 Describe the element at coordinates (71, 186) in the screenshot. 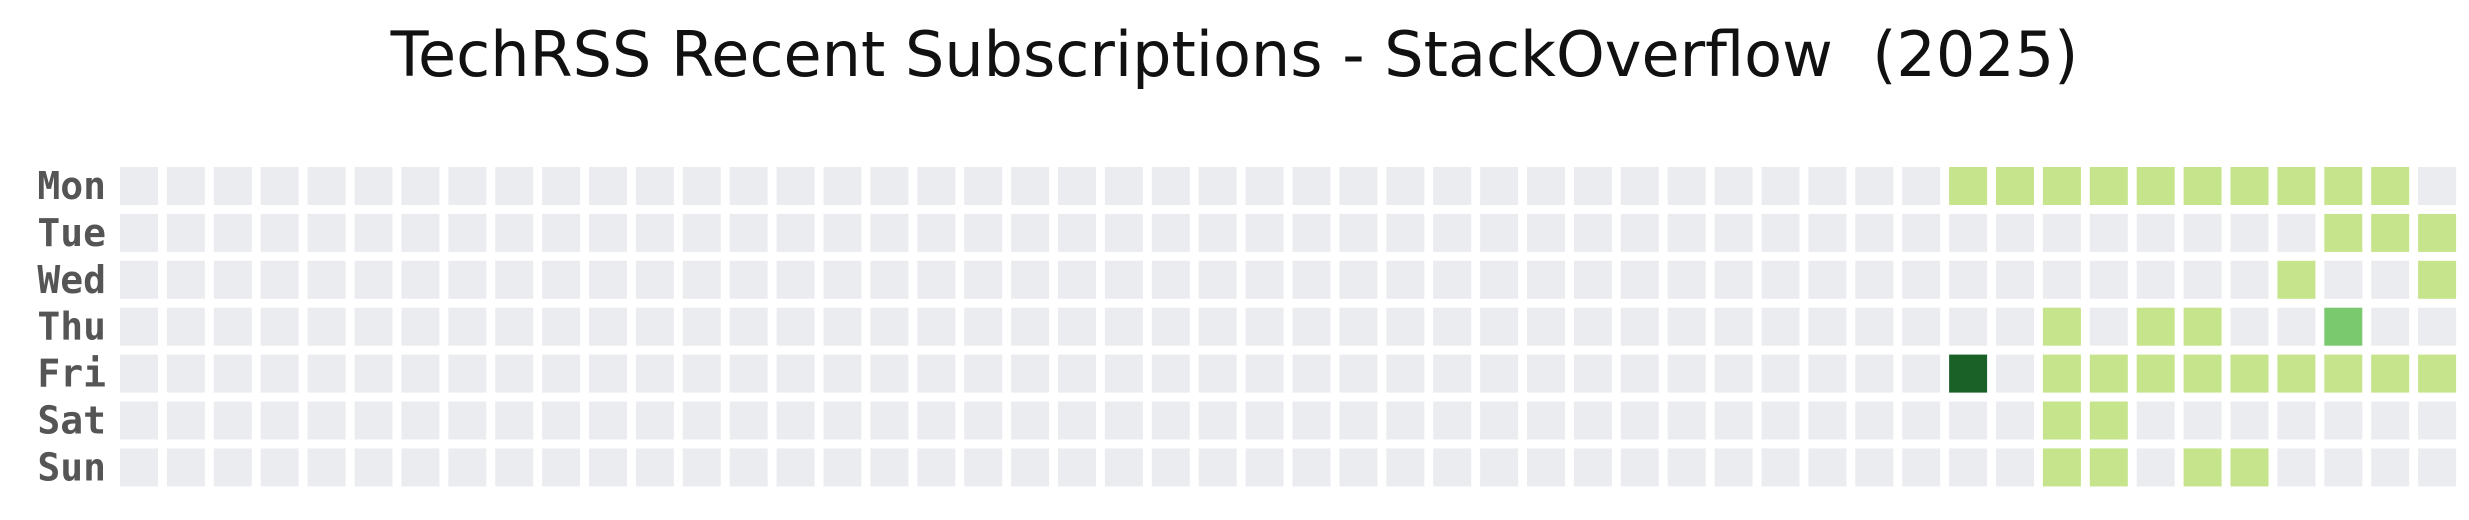

I see `row-label-mon: Mon` at that location.